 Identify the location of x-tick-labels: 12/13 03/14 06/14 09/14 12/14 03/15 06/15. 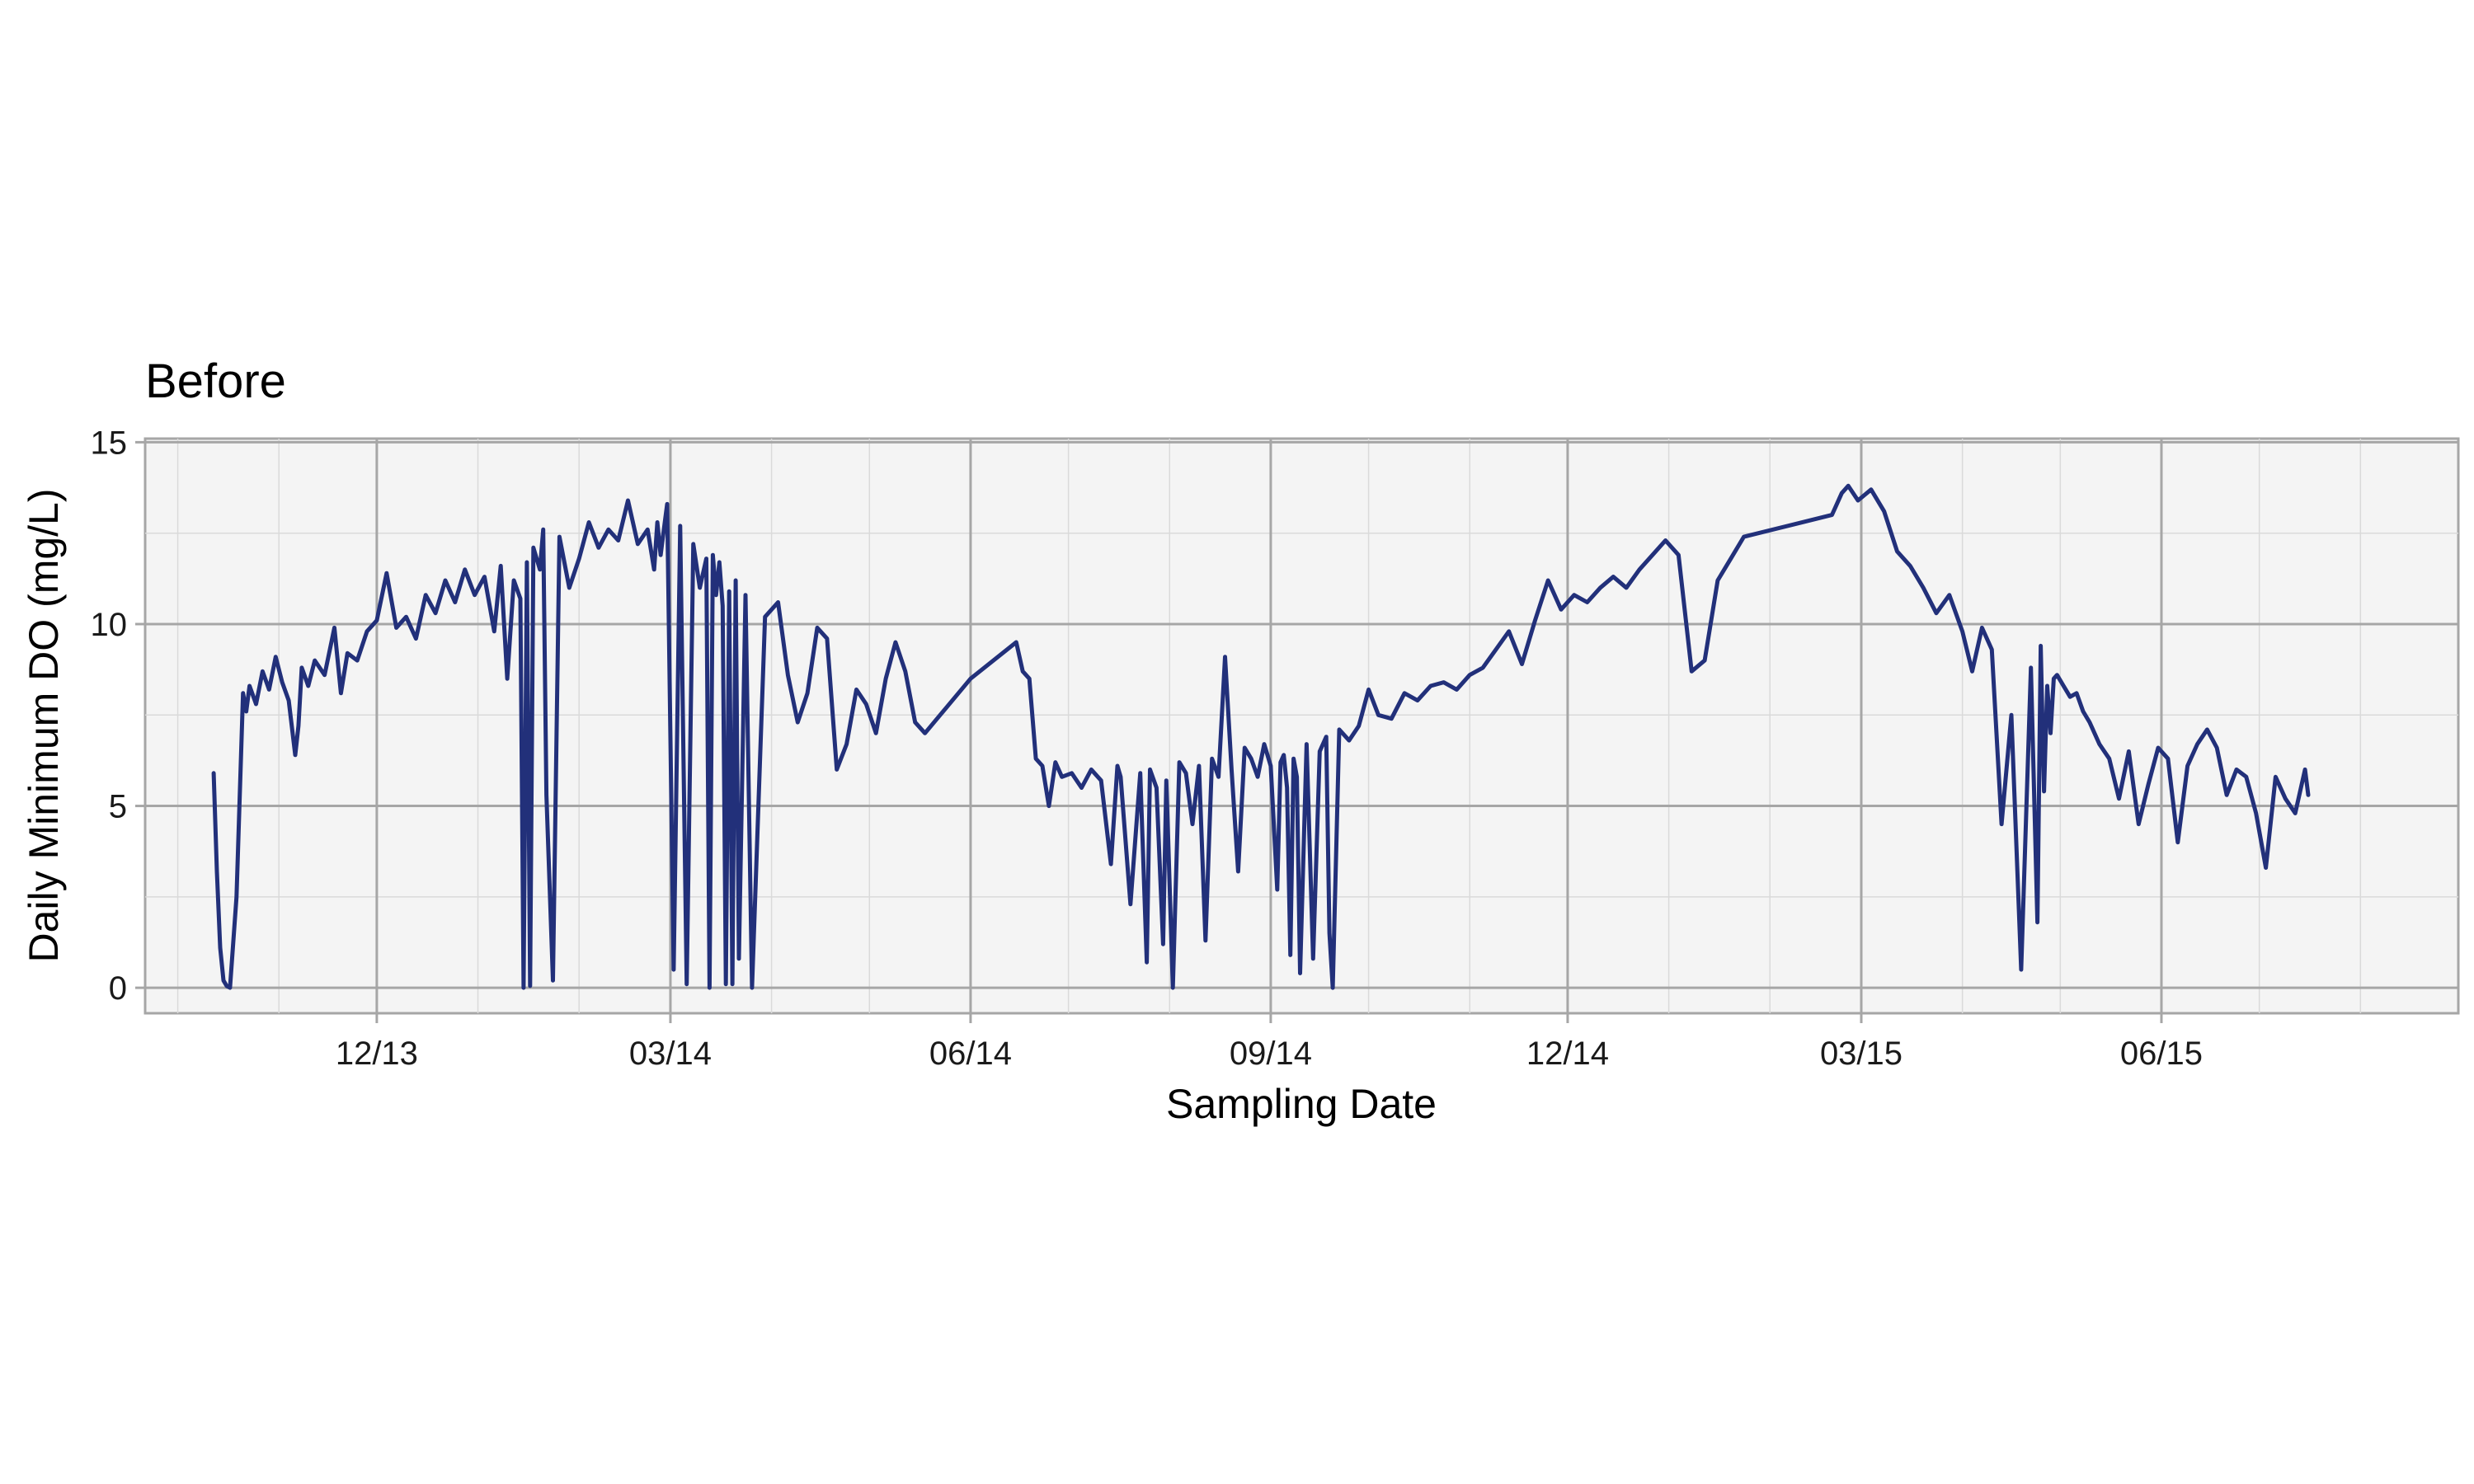
(1269, 1054).